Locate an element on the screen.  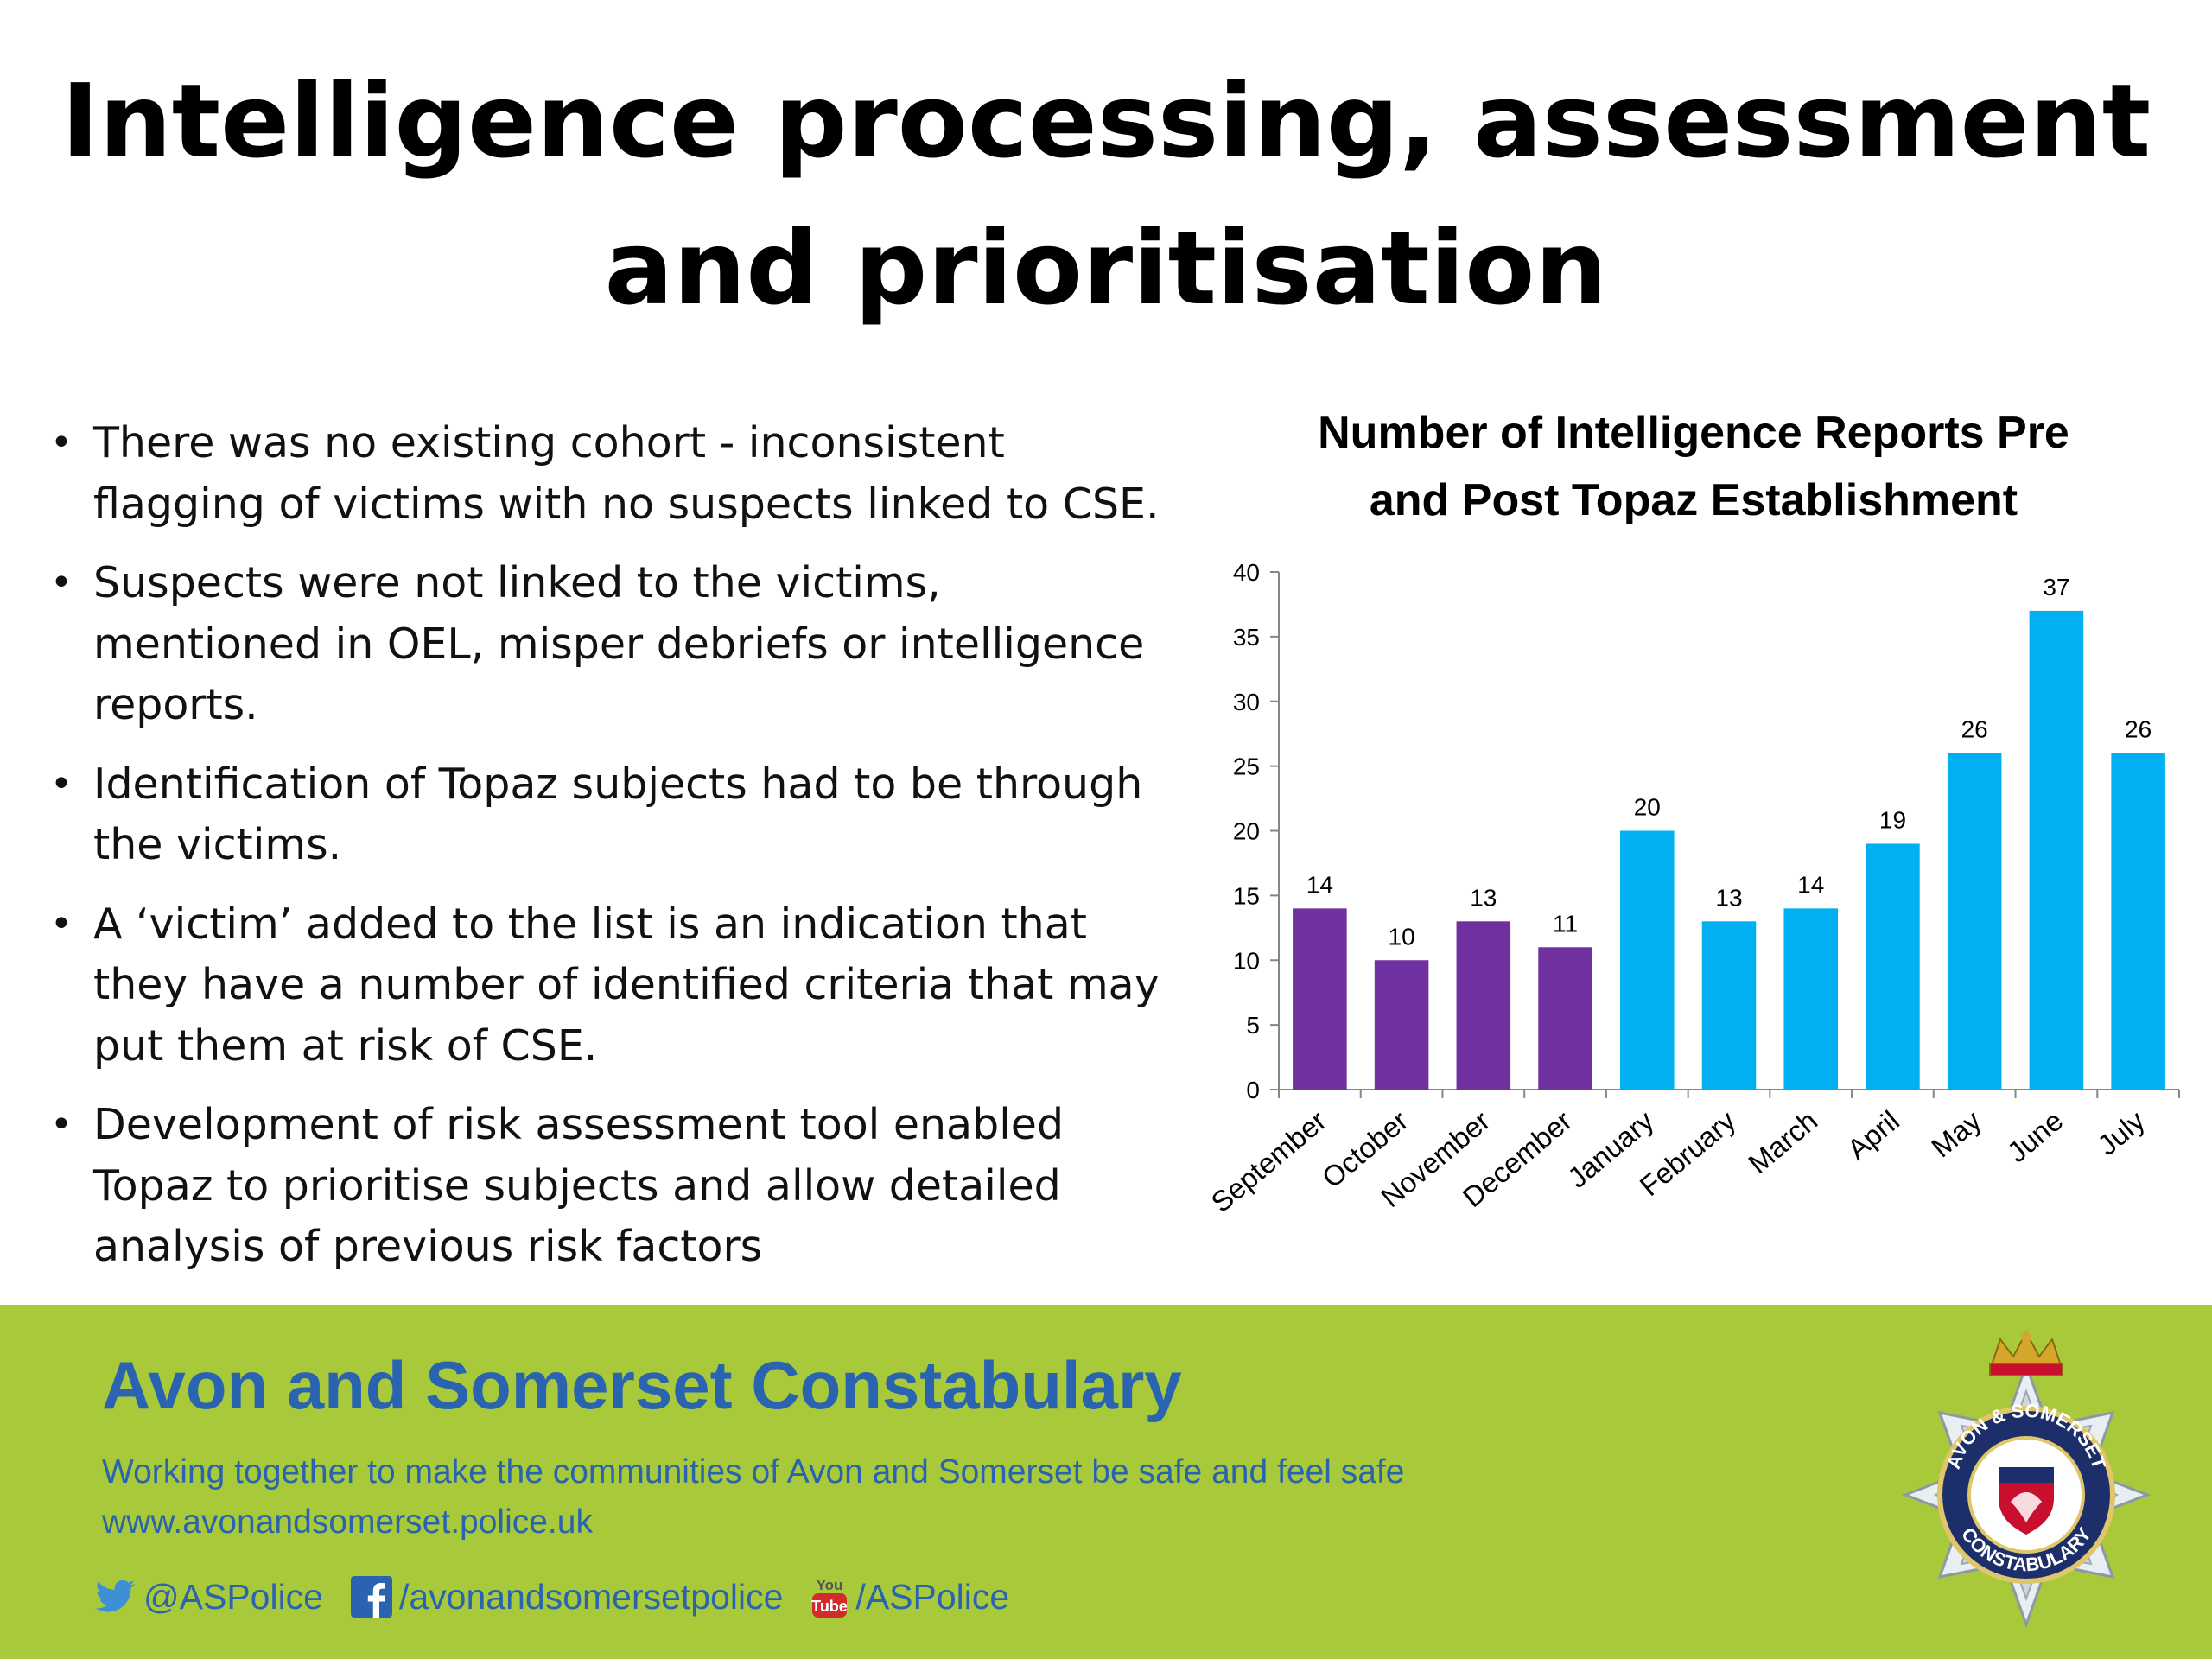
y-tick-label: 25 is located at coordinates (1246, 766).